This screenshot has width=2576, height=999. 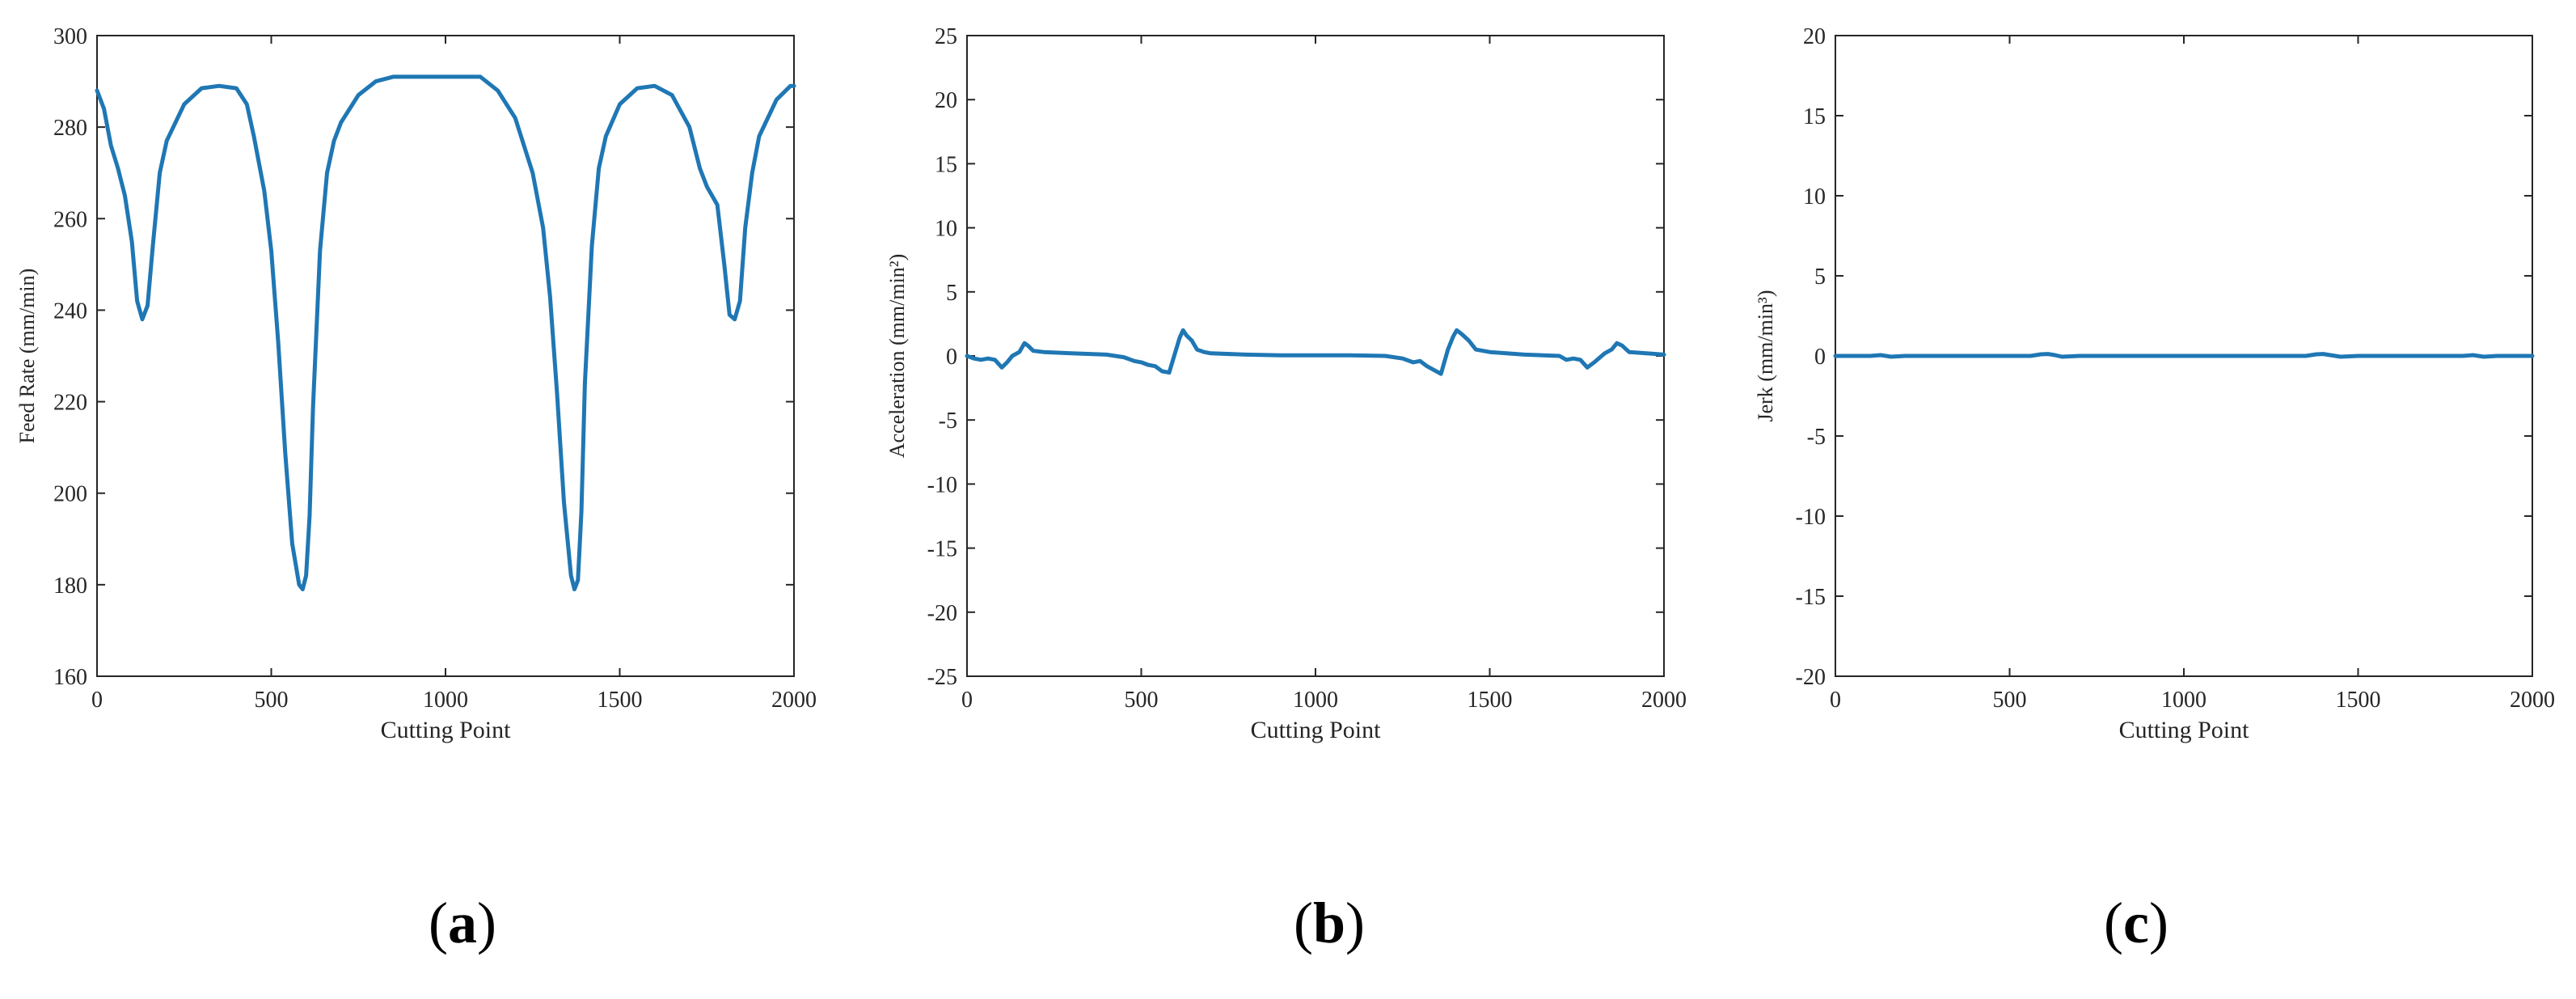 What do you see at coordinates (2136, 923) in the screenshot?
I see `panel-label-c: (c)` at bounding box center [2136, 923].